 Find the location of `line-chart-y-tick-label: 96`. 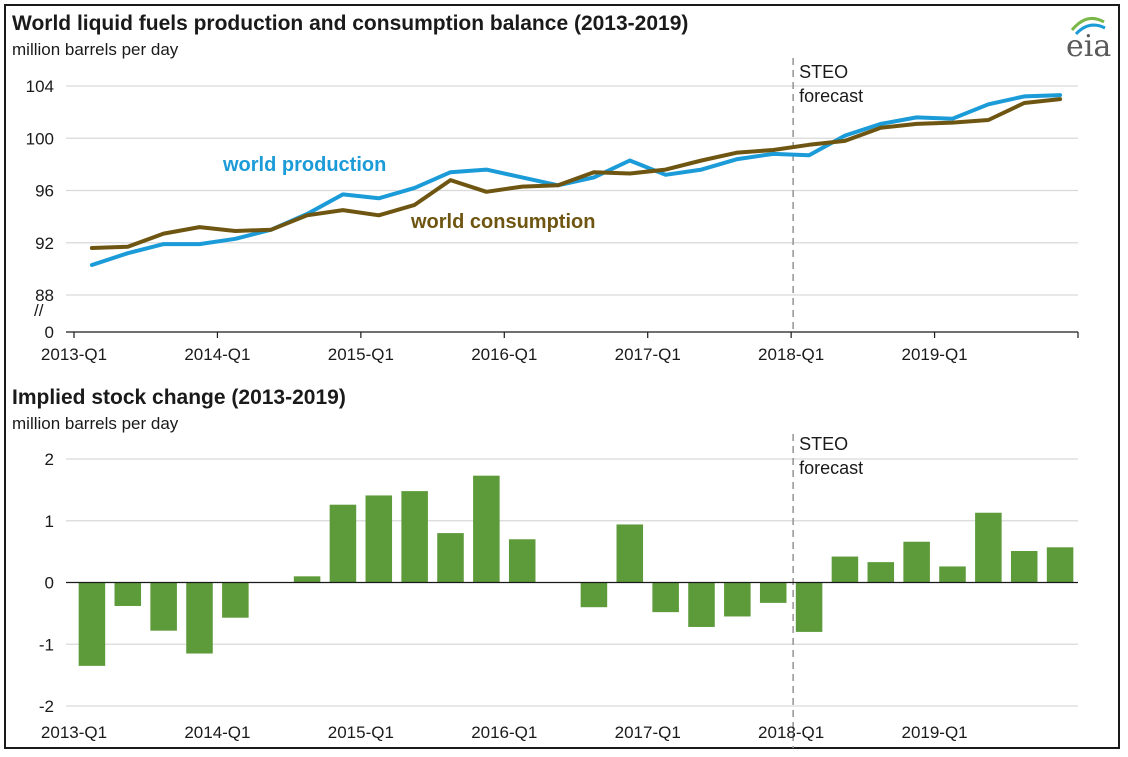

line-chart-y-tick-label: 96 is located at coordinates (44, 191).